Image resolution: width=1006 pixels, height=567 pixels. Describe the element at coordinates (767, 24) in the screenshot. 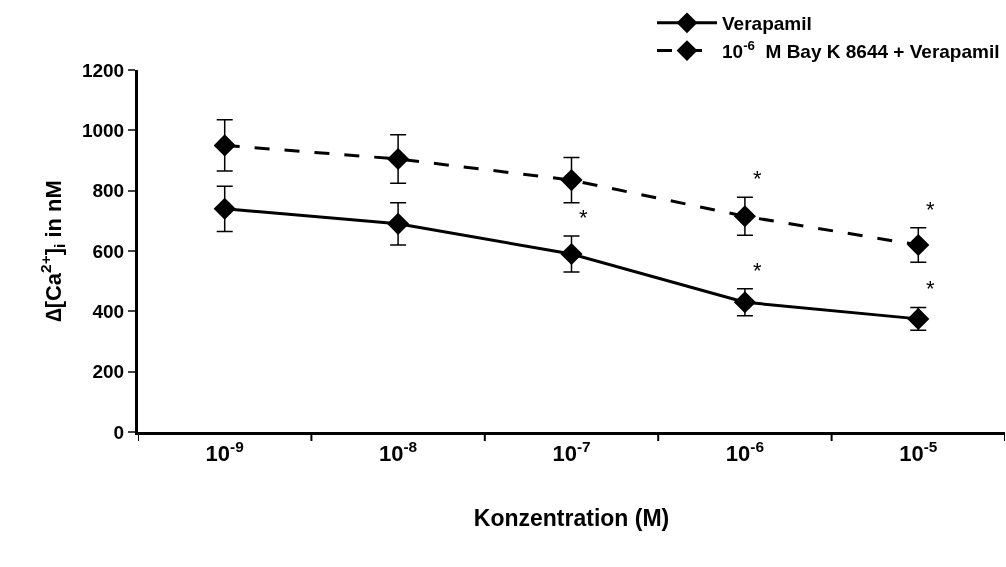

I see `legend-label: Verapamil` at that location.